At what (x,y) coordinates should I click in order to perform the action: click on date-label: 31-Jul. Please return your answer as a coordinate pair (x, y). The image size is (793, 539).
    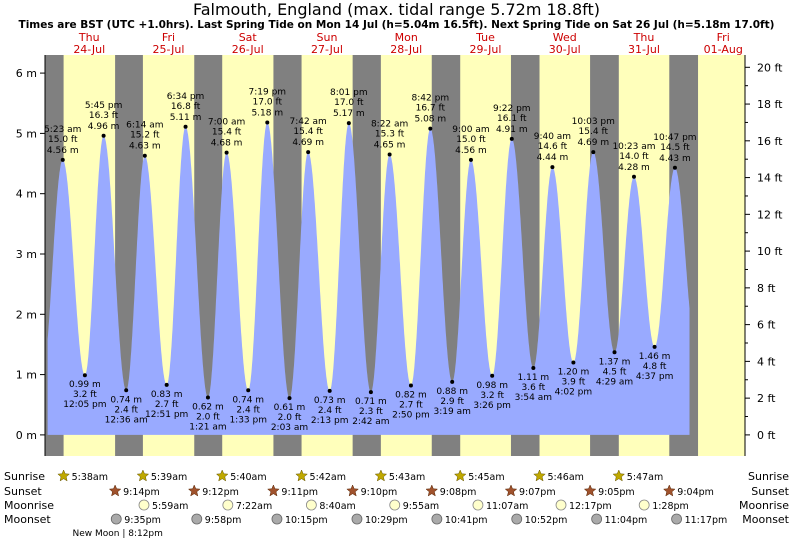
    Looking at the image, I should click on (644, 49).